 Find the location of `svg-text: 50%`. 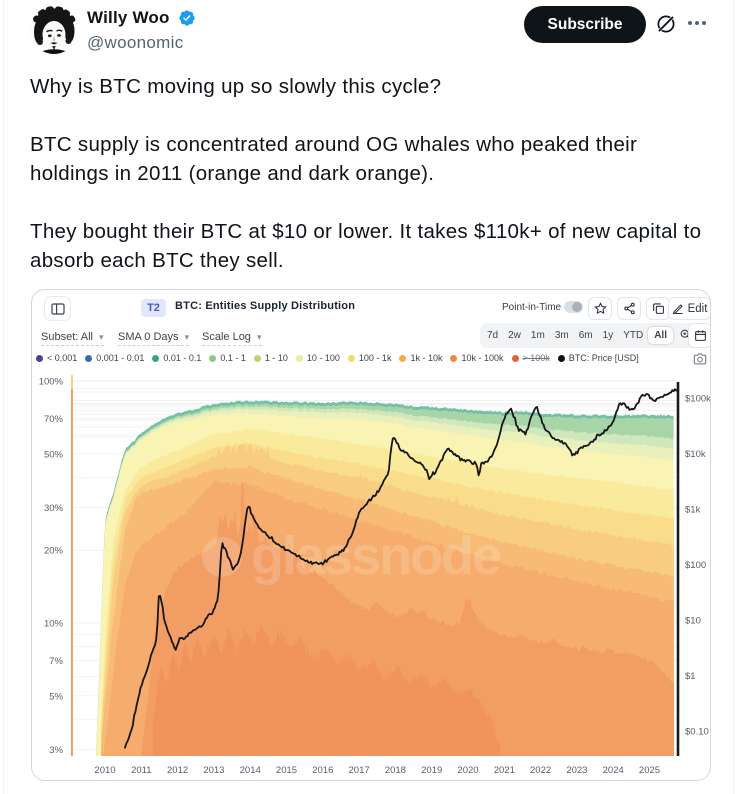

svg-text: 50% is located at coordinates (54, 454).